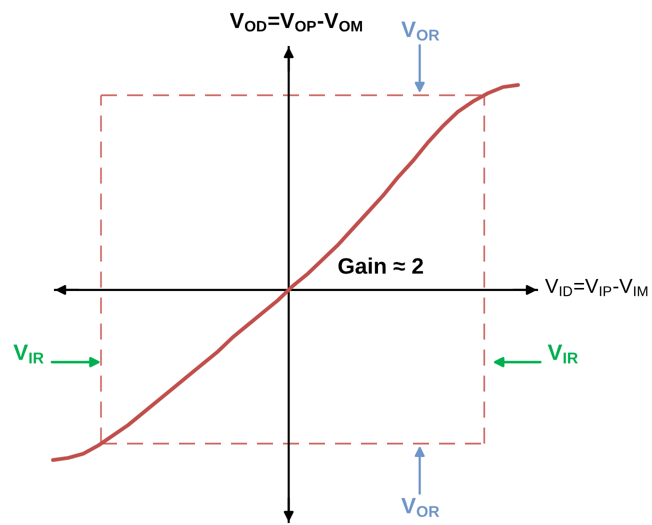  What do you see at coordinates (596, 287) in the screenshot?
I see `x-axis-title: V$_{ID}$=V$_{IP}$-V$_{IM}$` at bounding box center [596, 287].